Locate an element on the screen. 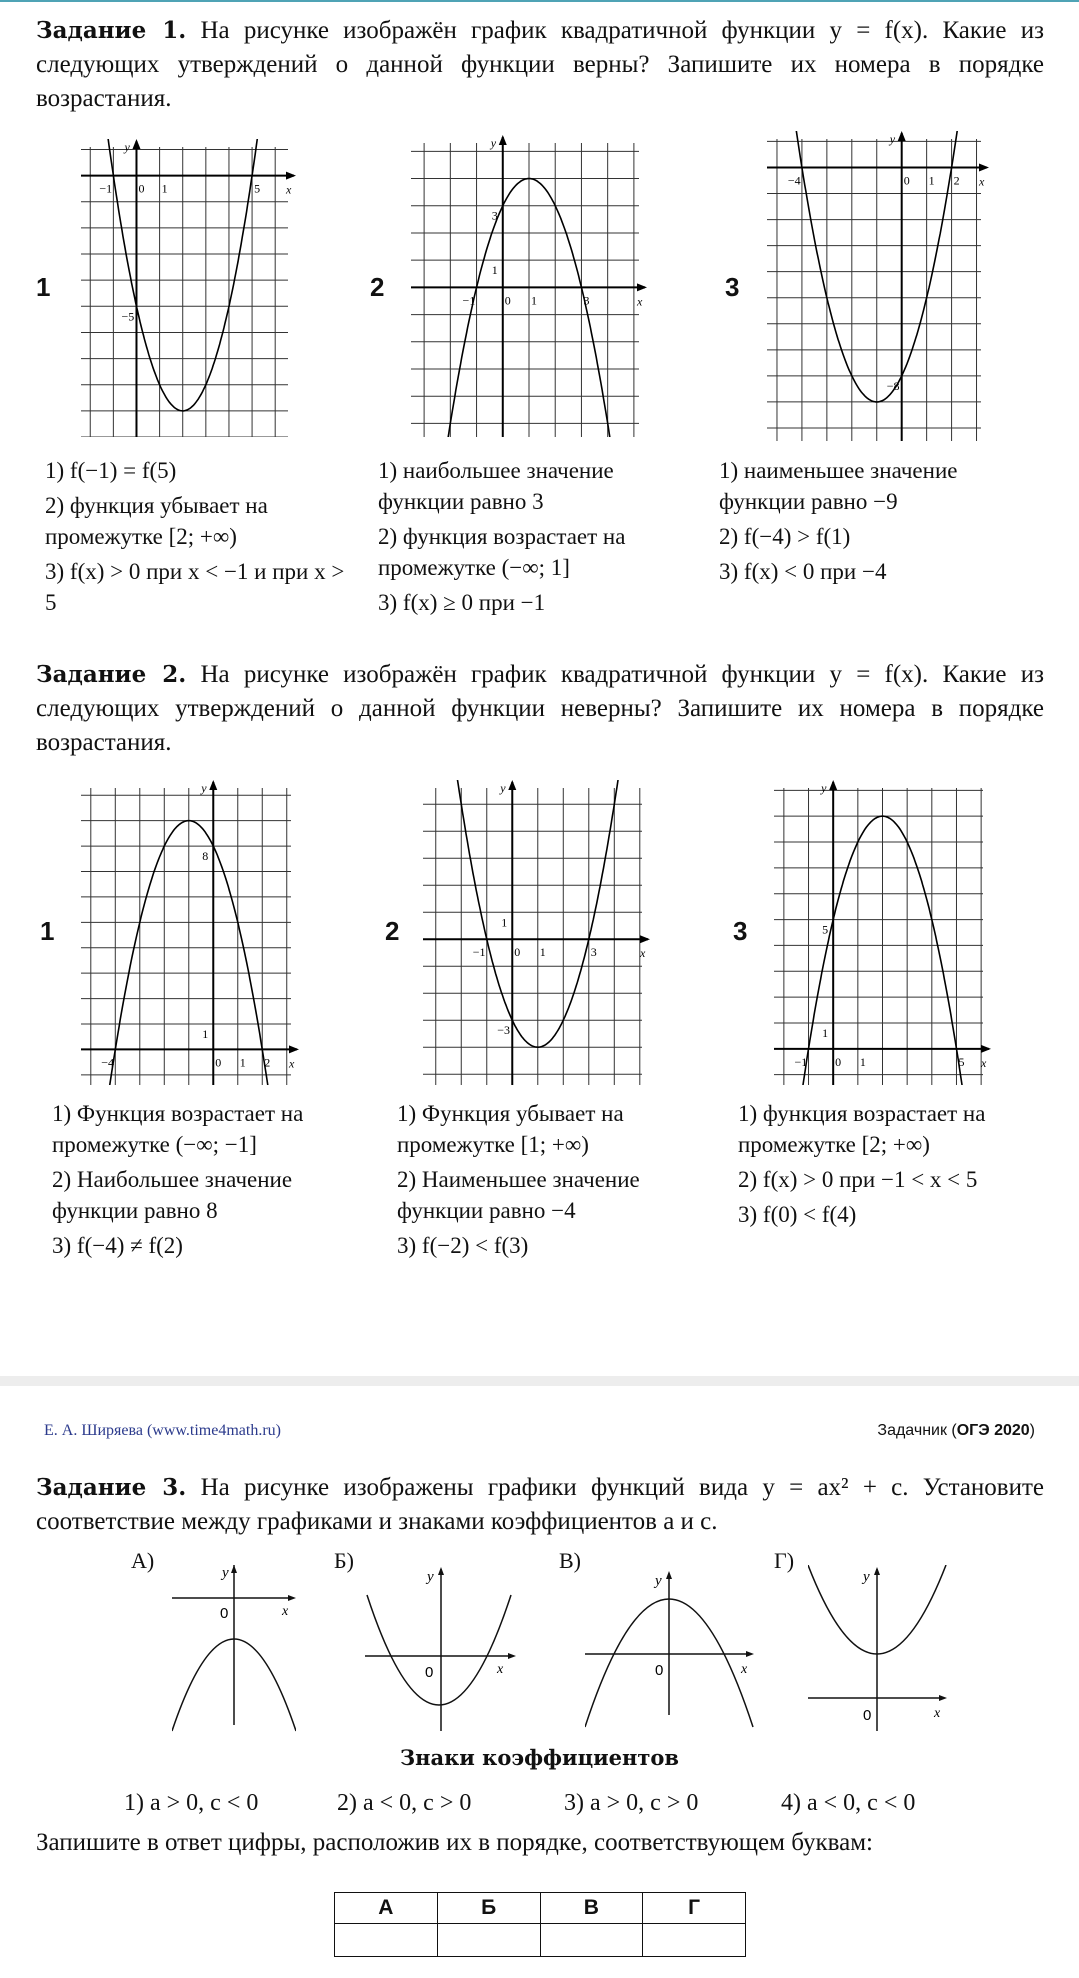  graph-letter-v: В) is located at coordinates (570, 1560).